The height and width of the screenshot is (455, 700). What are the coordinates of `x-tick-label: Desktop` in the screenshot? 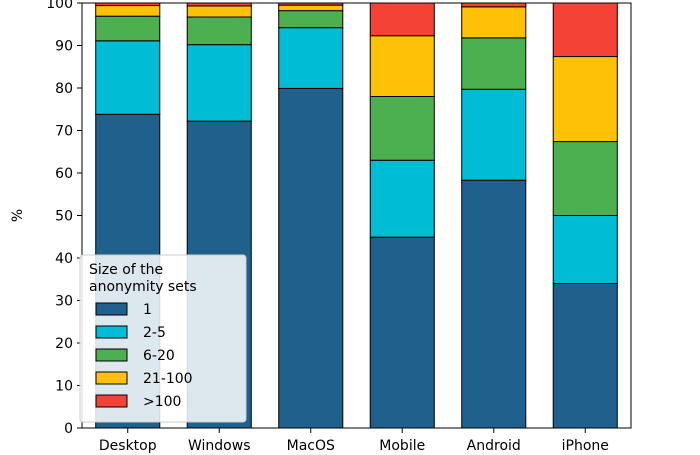 It's located at (128, 446).